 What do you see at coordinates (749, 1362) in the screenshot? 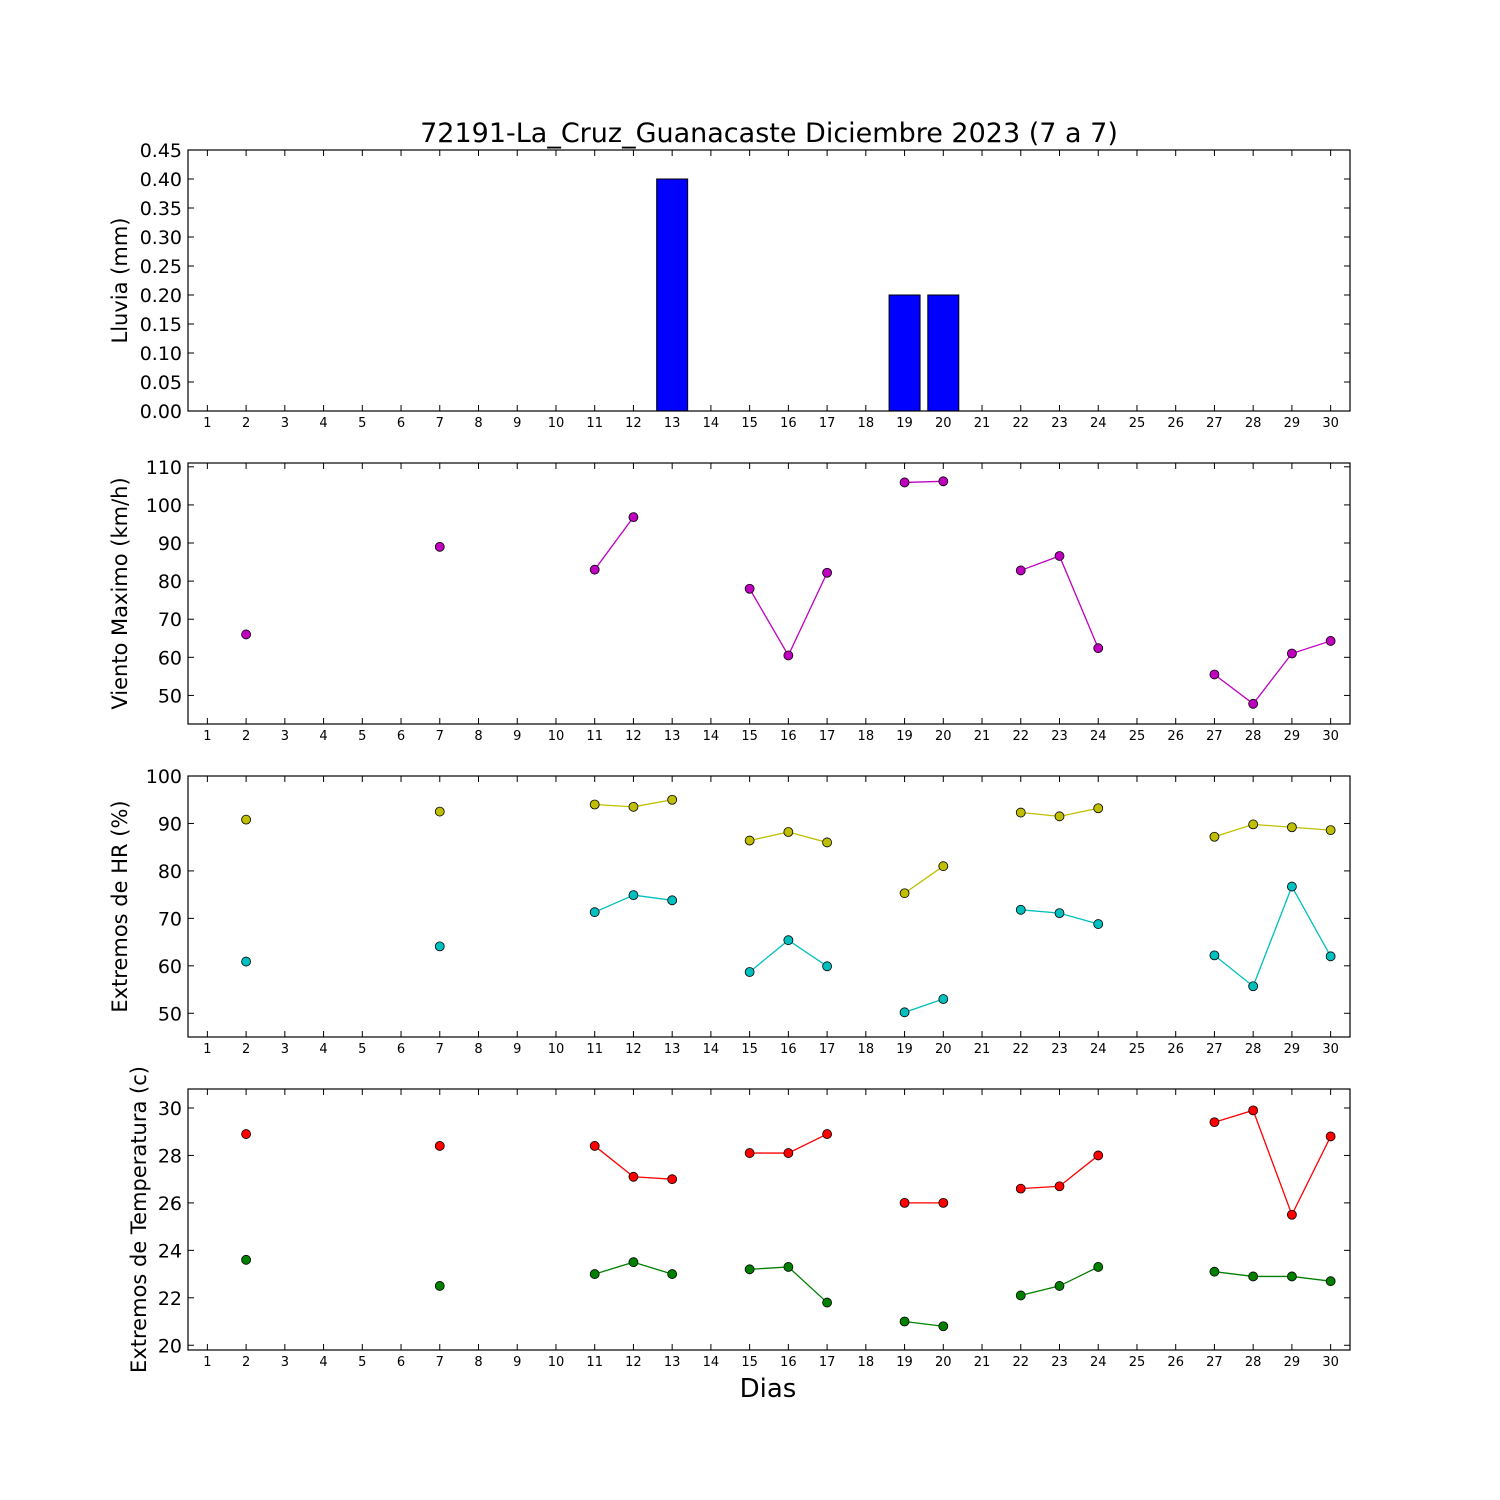
I see `temperature-x-tick-label: 15` at bounding box center [749, 1362].